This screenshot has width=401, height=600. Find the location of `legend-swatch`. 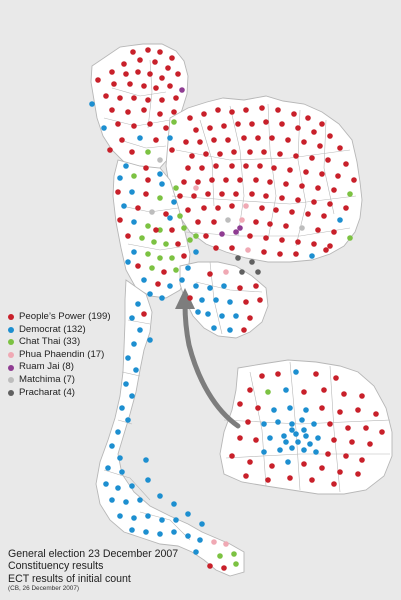

legend-swatch is located at coordinates (11, 317).